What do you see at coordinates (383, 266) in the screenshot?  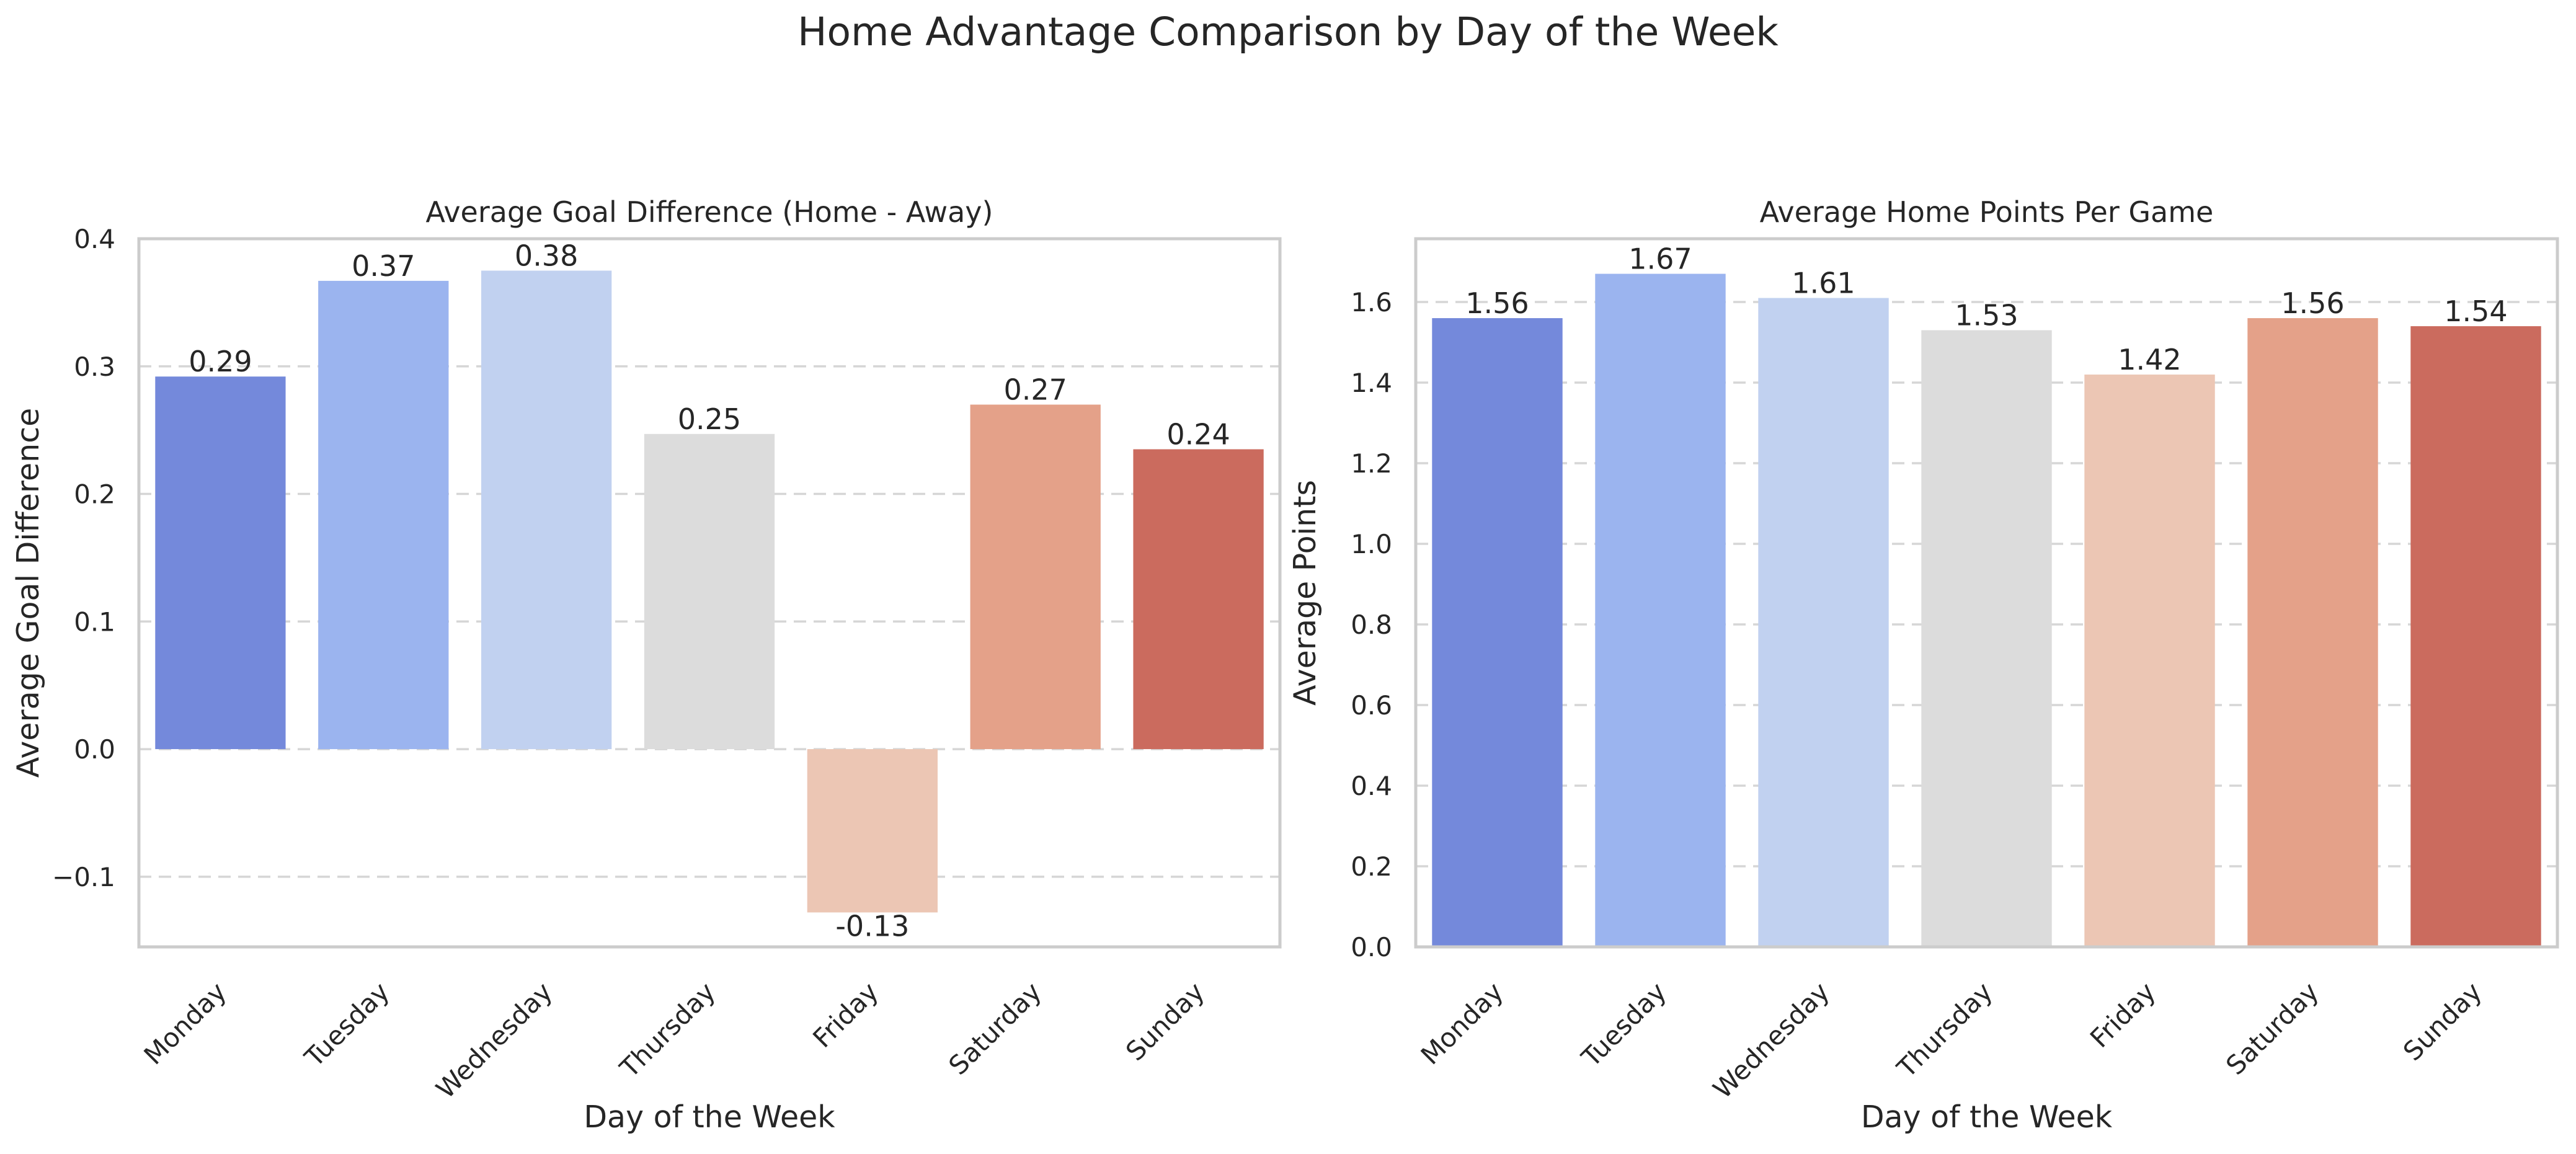 I see `bar-value-label: 0.37` at bounding box center [383, 266].